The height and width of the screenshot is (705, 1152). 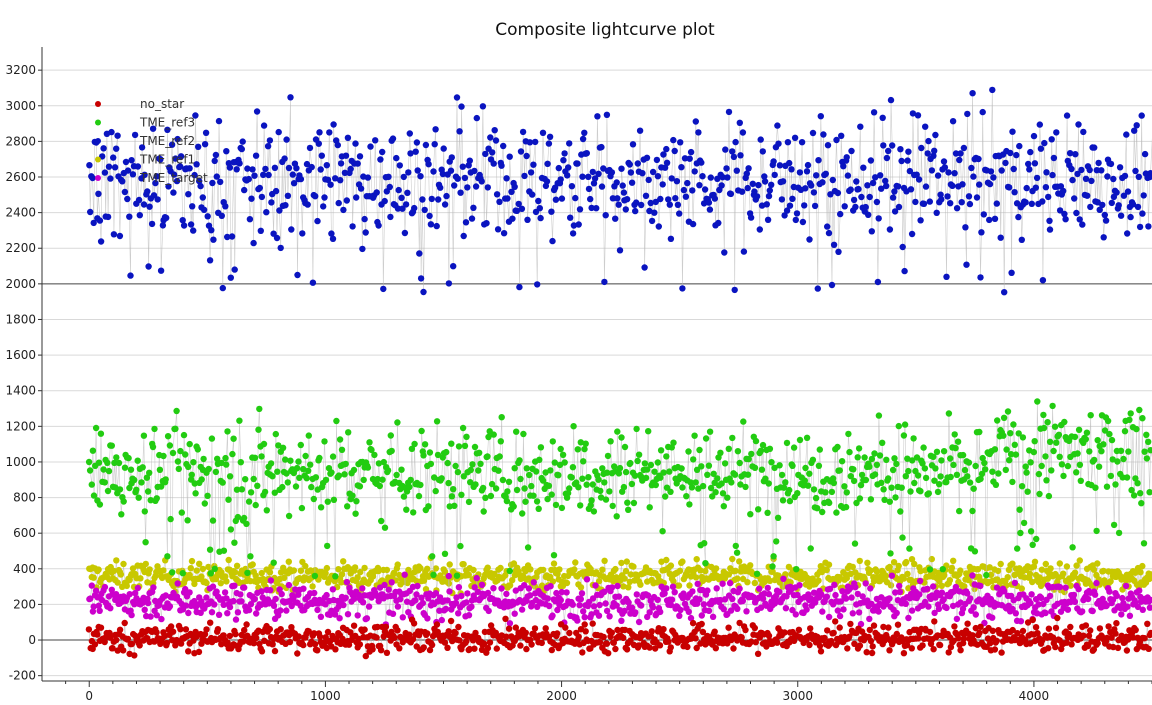 I want to click on y-tick-label: 2200, so click(x=20, y=248).